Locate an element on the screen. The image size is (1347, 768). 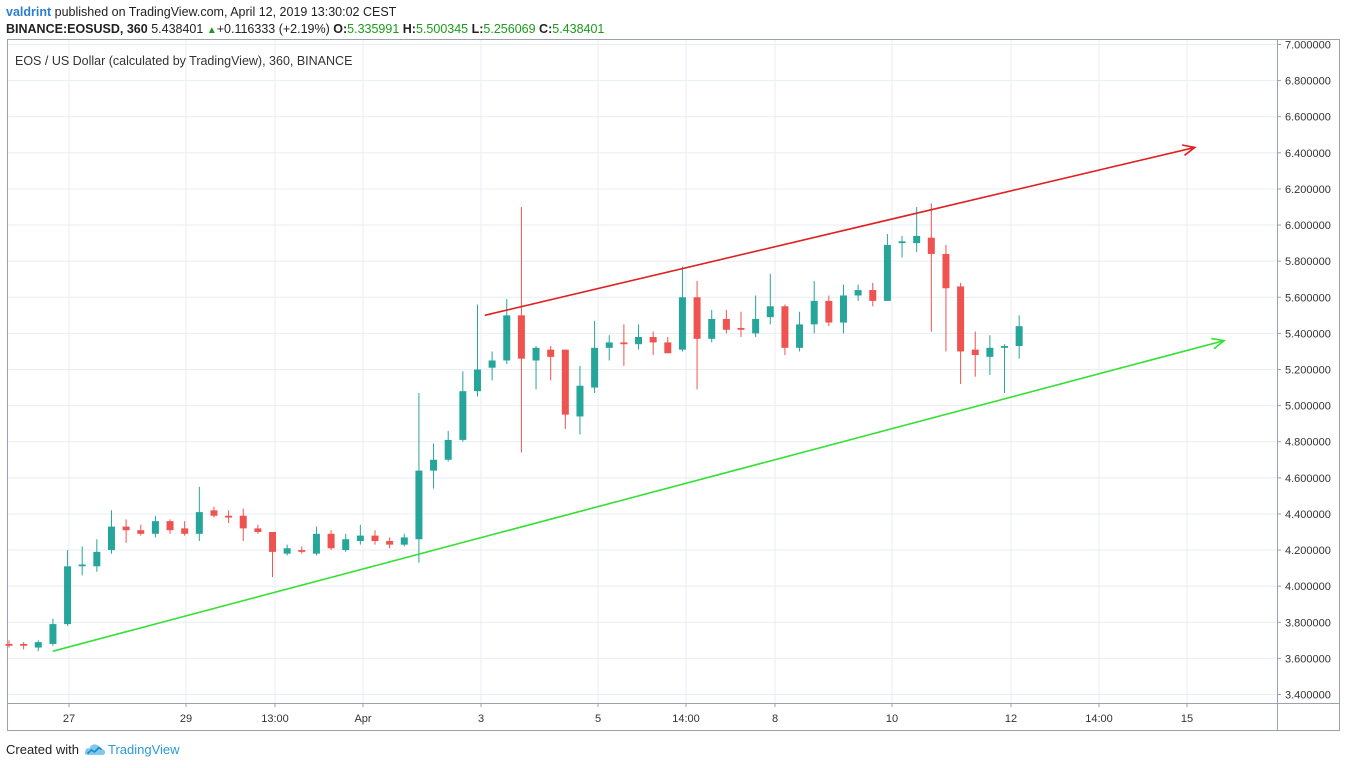
change-up-arrow-icon: ▲ is located at coordinates (211, 30).